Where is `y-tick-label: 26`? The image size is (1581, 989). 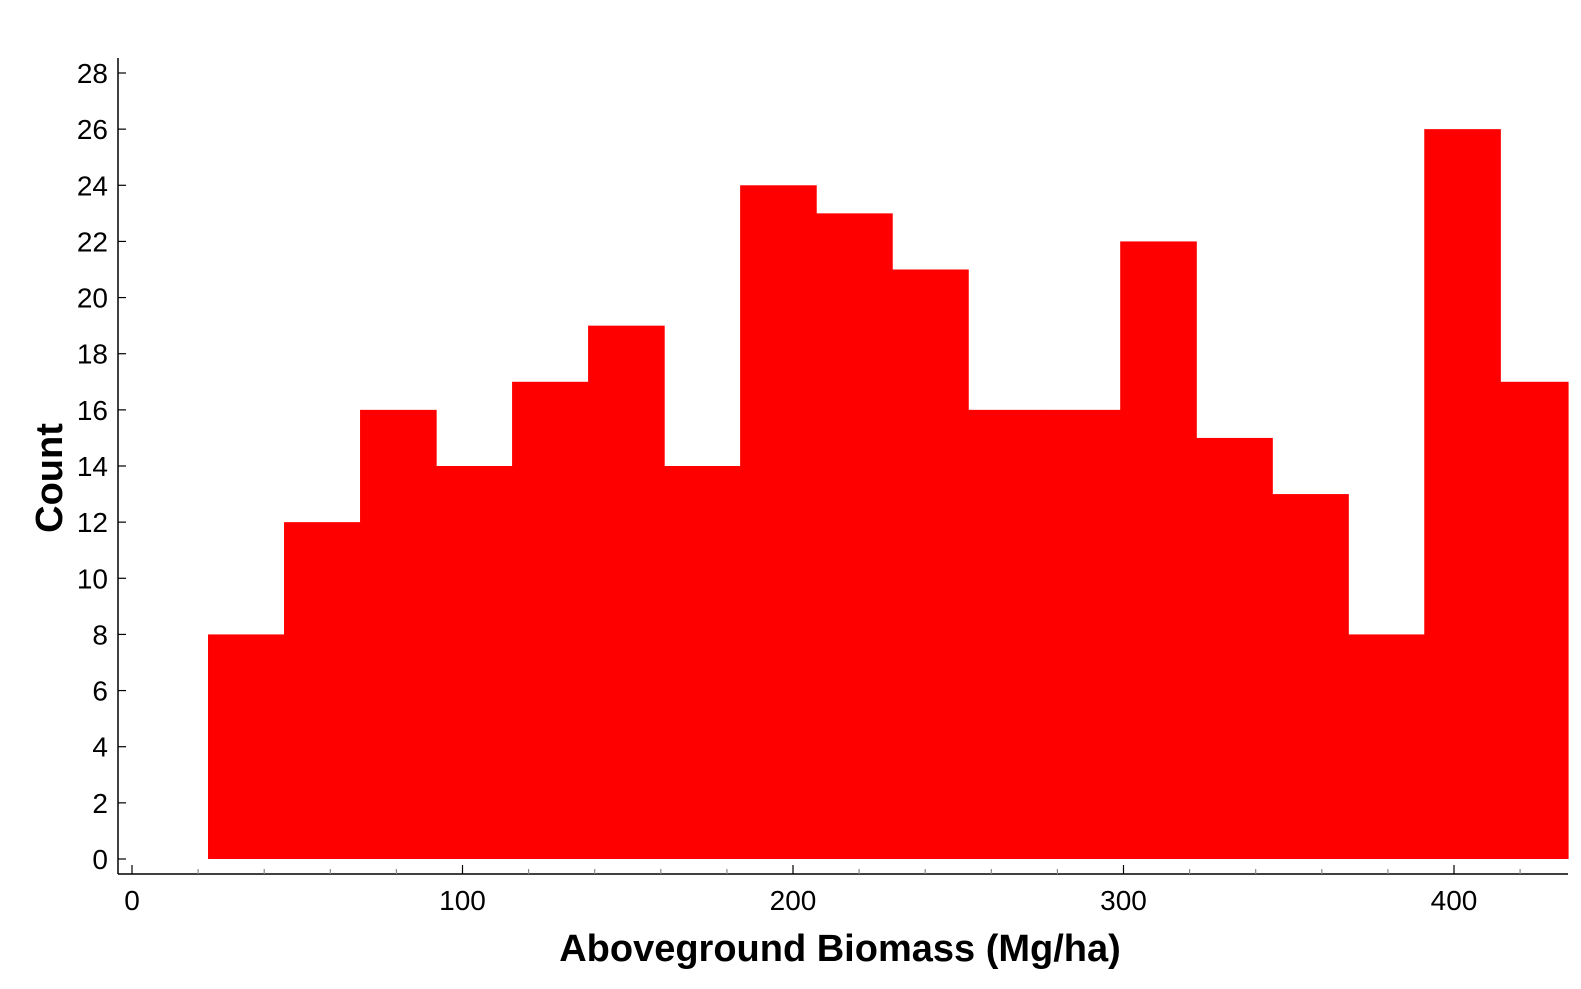 y-tick-label: 26 is located at coordinates (92, 129).